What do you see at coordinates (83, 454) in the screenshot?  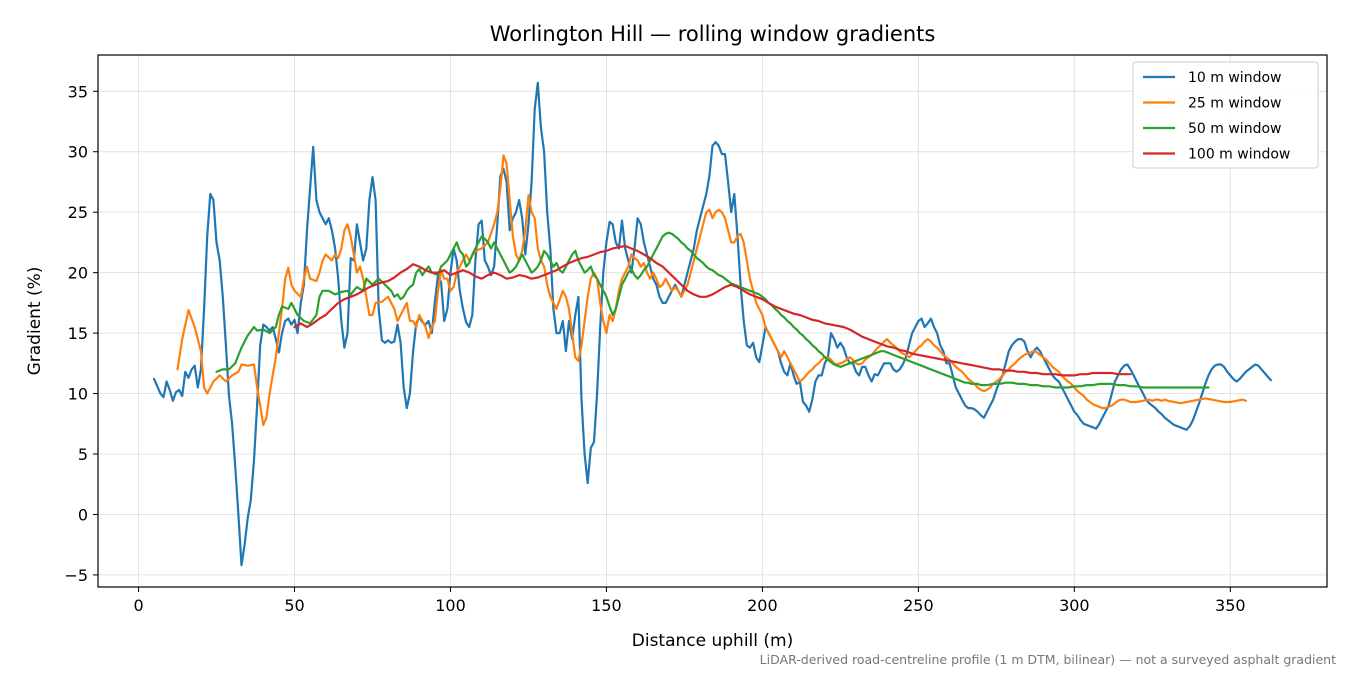 I see `y-tick-label: 5` at bounding box center [83, 454].